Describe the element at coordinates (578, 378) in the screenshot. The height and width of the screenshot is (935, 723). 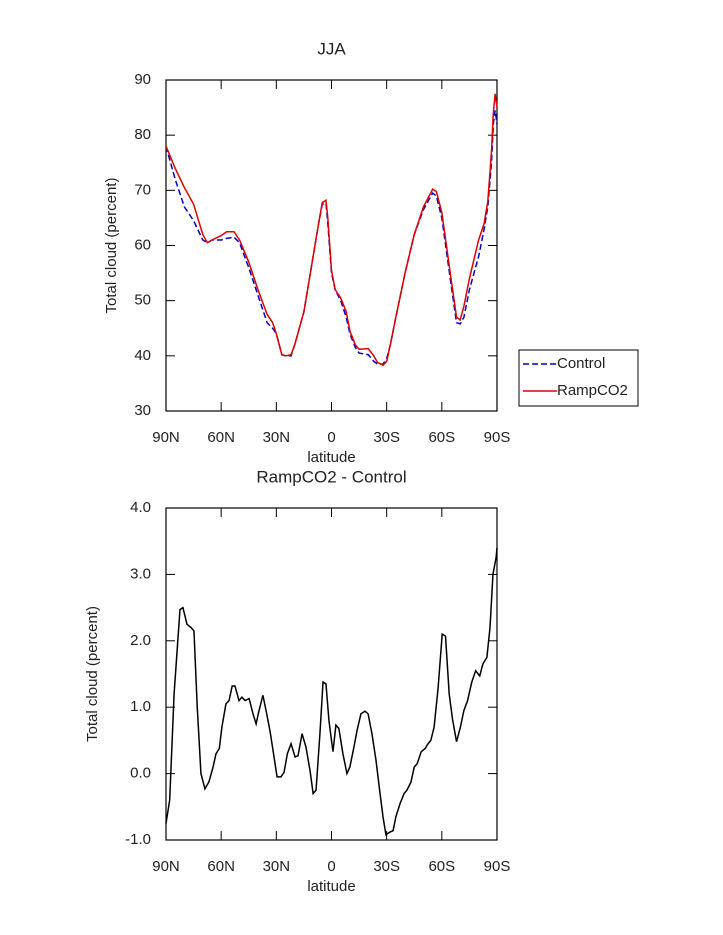
I see `legend-box` at that location.